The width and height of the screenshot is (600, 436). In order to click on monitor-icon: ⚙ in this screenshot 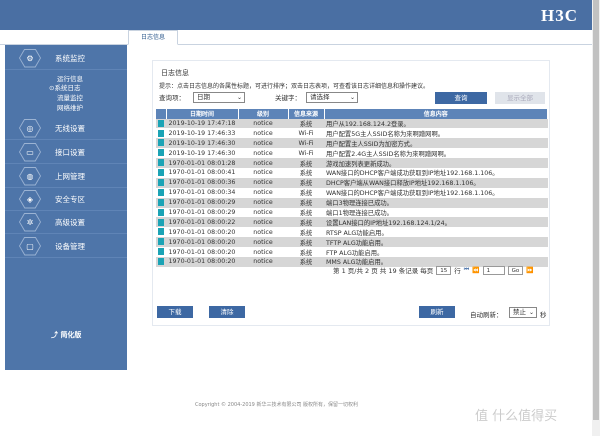, I will do `click(30, 58)`.